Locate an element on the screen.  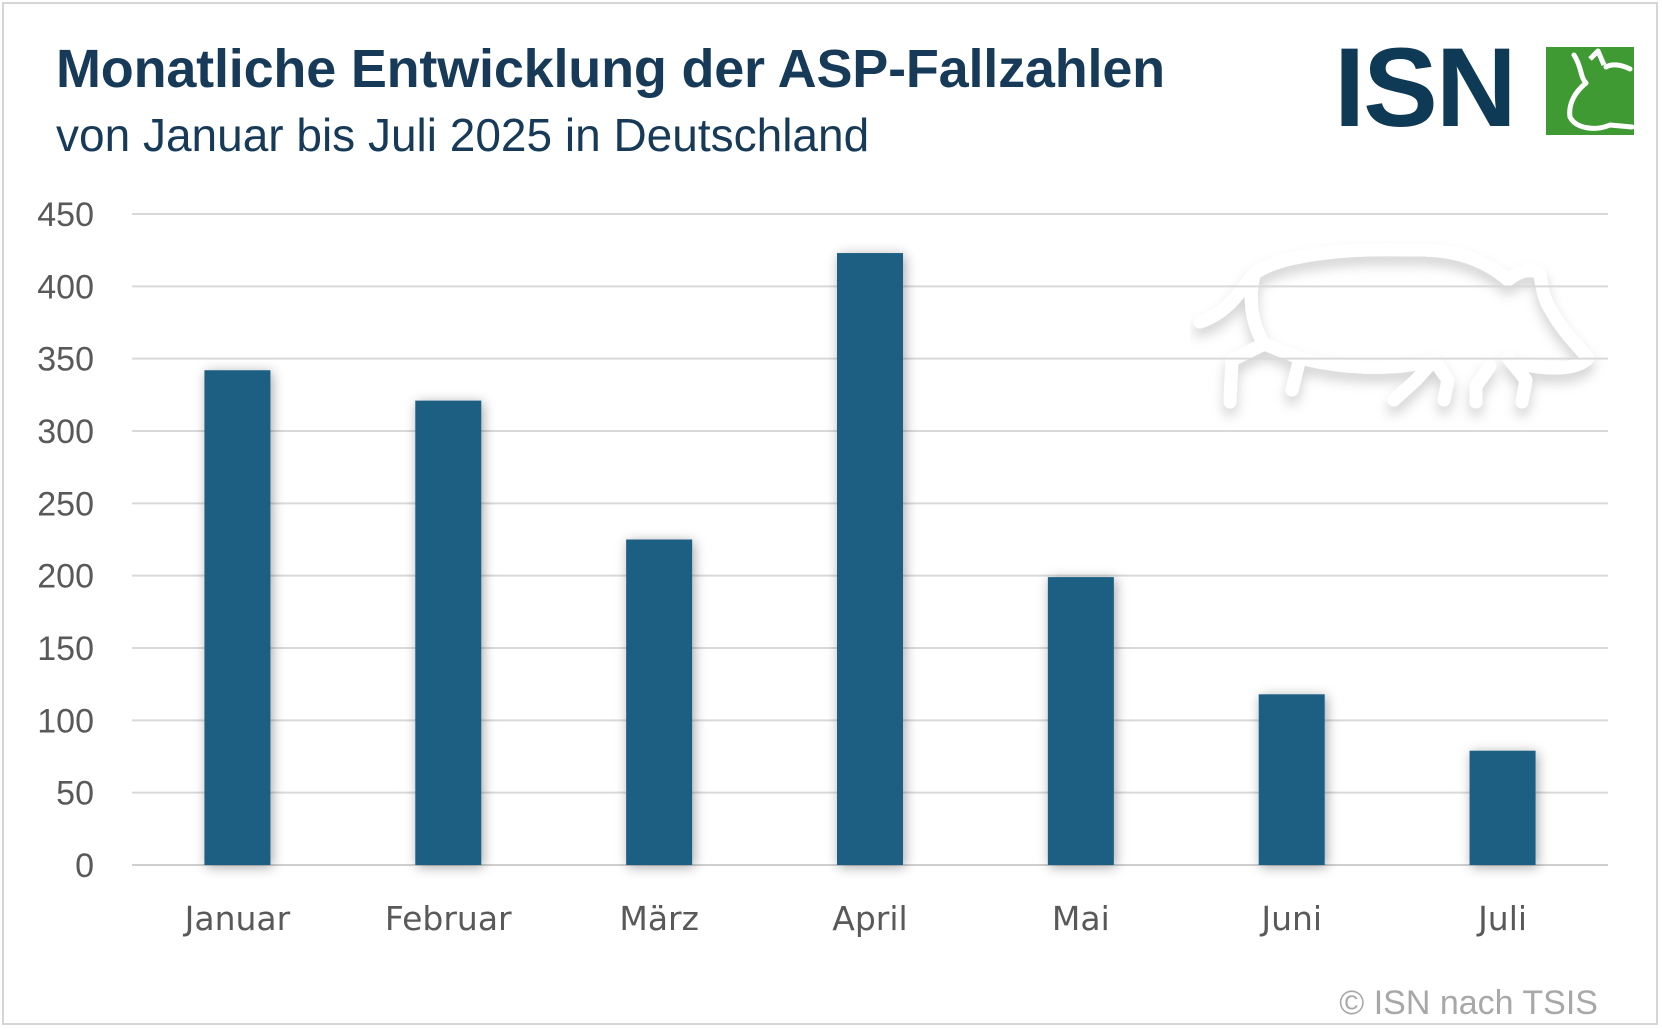
y-tick-label: 300 is located at coordinates (65, 432).